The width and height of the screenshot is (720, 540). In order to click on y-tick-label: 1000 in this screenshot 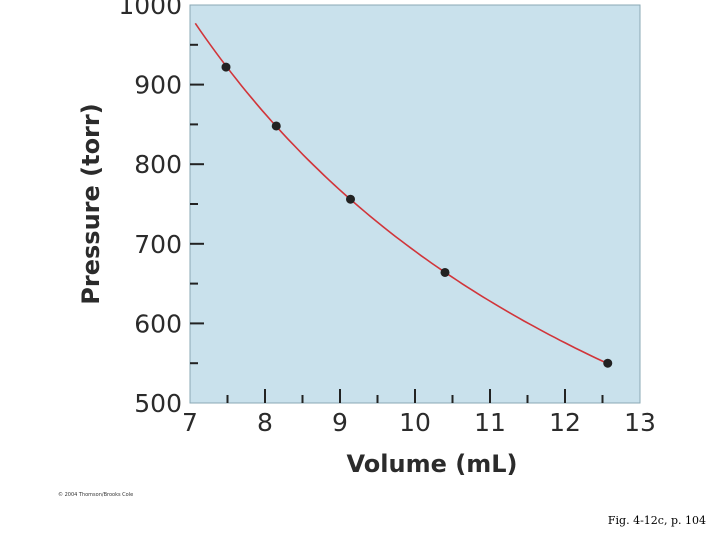, I will do `click(150, 10)`.